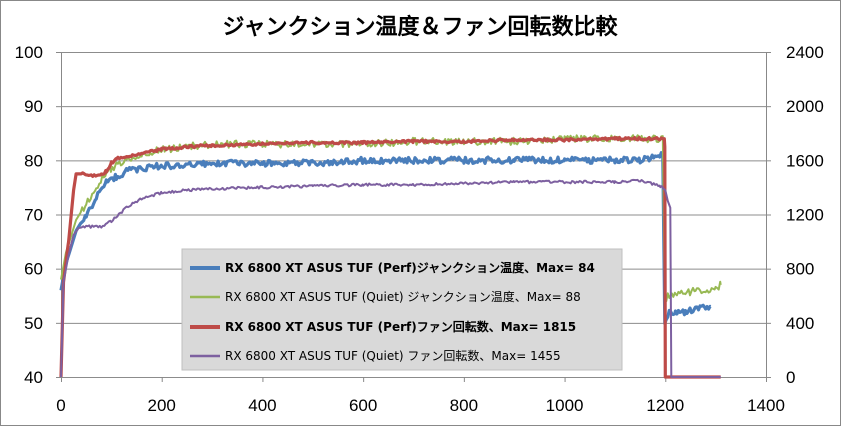 Image resolution: width=841 pixels, height=426 pixels. What do you see at coordinates (421, 27) in the screenshot?
I see `chart-title: ジャンクション温度＆ファン回転数比較` at bounding box center [421, 27].